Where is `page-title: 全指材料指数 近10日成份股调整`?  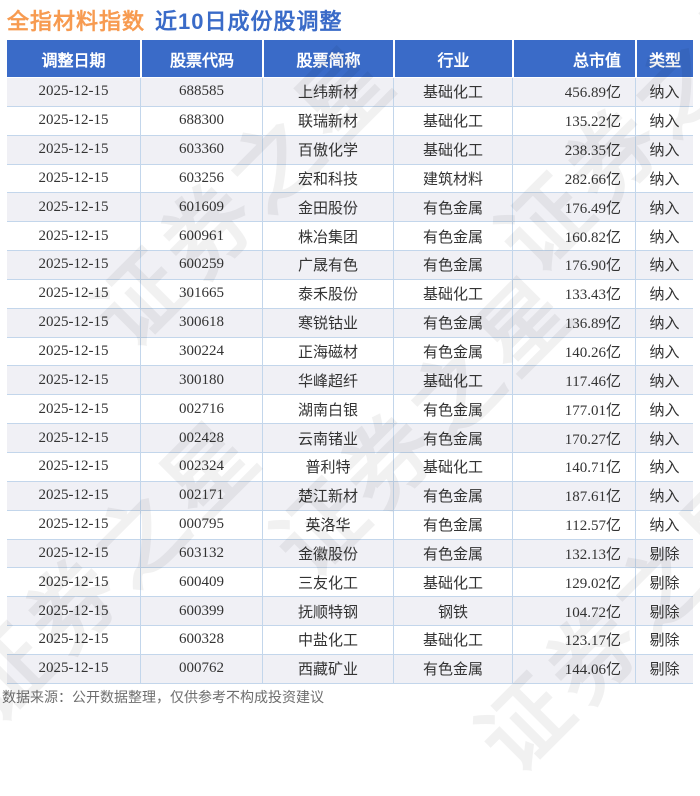 page-title: 全指材料指数 近10日成份股调整 is located at coordinates (175, 20).